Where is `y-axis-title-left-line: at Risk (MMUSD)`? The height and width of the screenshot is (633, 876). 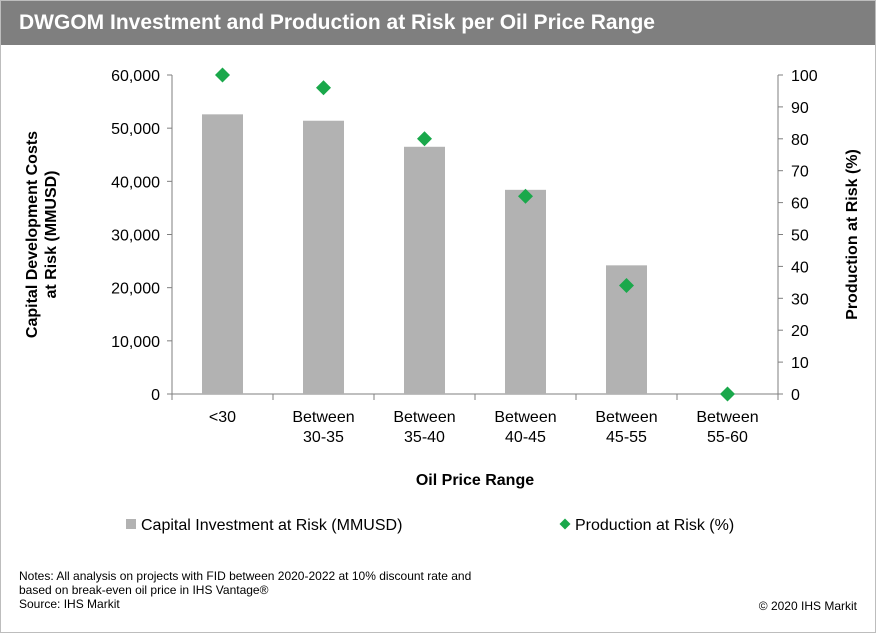 y-axis-title-left-line: at Risk (MMUSD) is located at coordinates (51, 234).